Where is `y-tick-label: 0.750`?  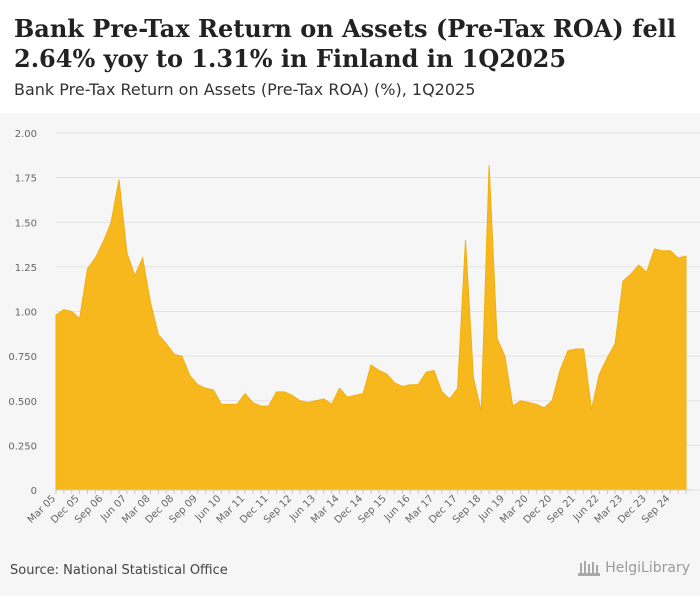 y-tick-label: 0.750 is located at coordinates (22, 357).